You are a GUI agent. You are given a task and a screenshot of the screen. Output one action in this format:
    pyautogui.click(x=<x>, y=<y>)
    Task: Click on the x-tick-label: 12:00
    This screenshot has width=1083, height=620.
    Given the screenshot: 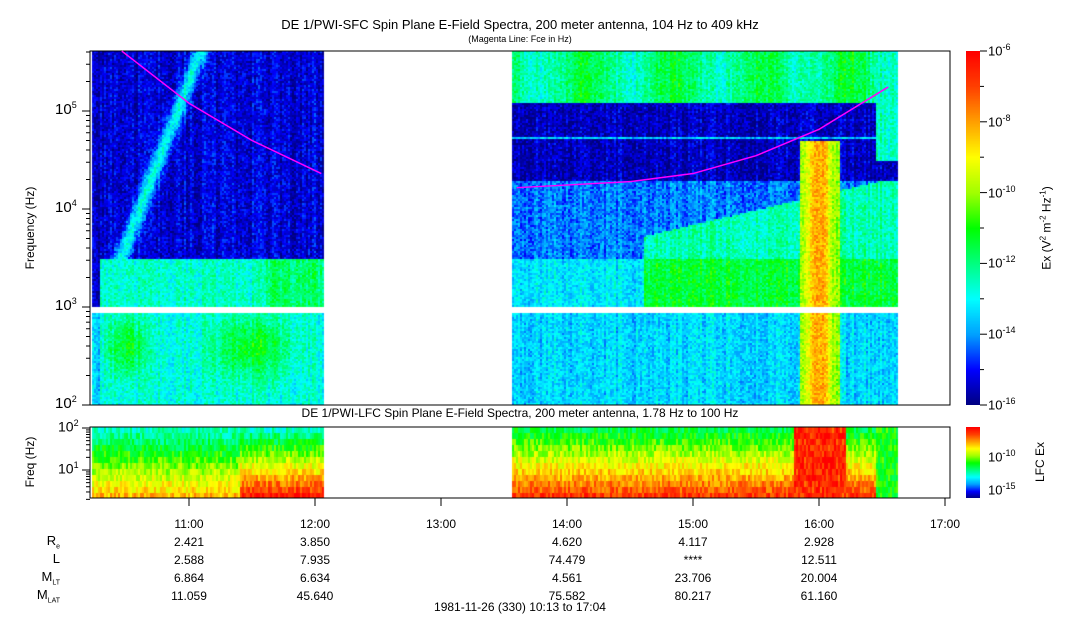 What is the action you would take?
    pyautogui.click(x=315, y=524)
    